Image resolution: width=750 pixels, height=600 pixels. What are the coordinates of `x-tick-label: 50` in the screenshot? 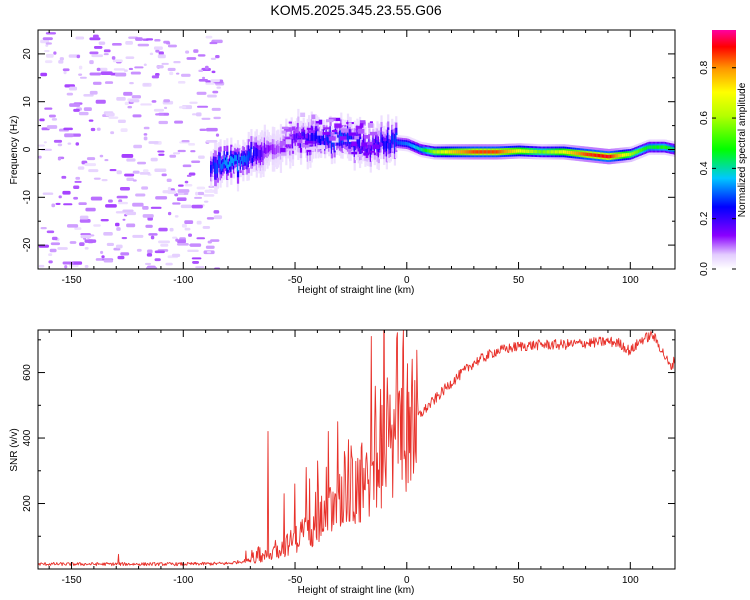 It's located at (519, 280).